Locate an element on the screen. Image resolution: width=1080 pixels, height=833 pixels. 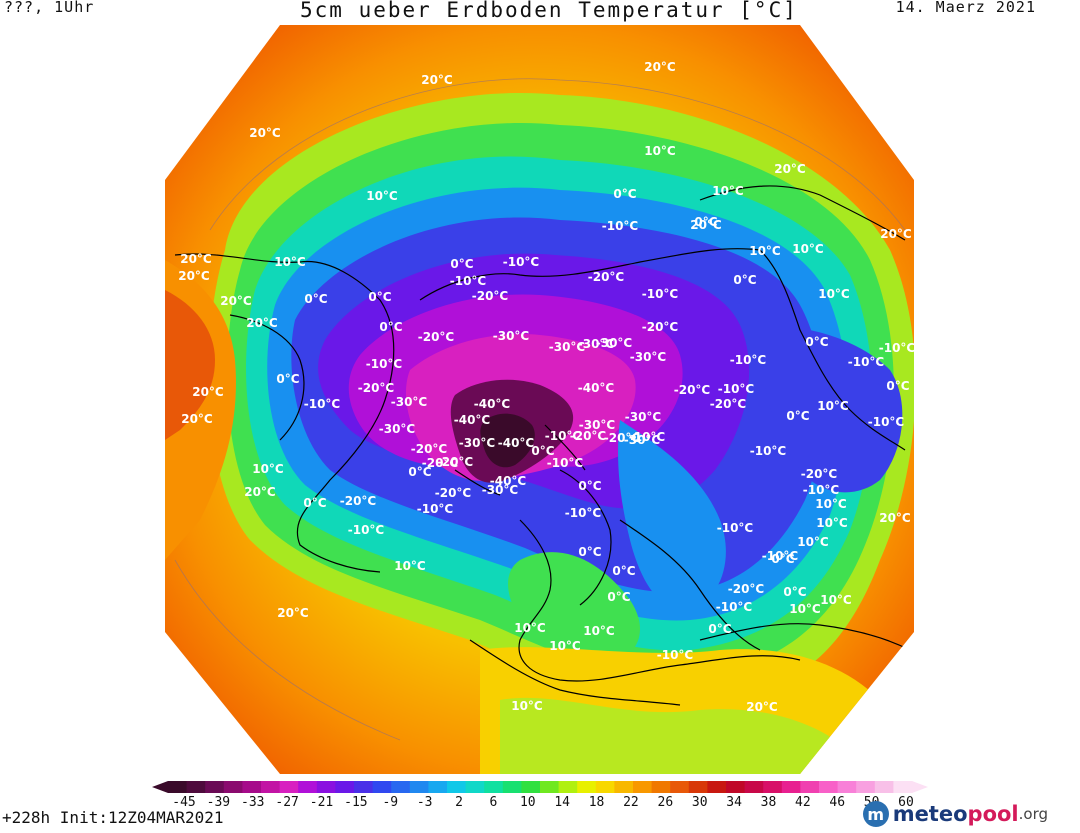
colorbar-tick-label: 34 is located at coordinates (734, 802).